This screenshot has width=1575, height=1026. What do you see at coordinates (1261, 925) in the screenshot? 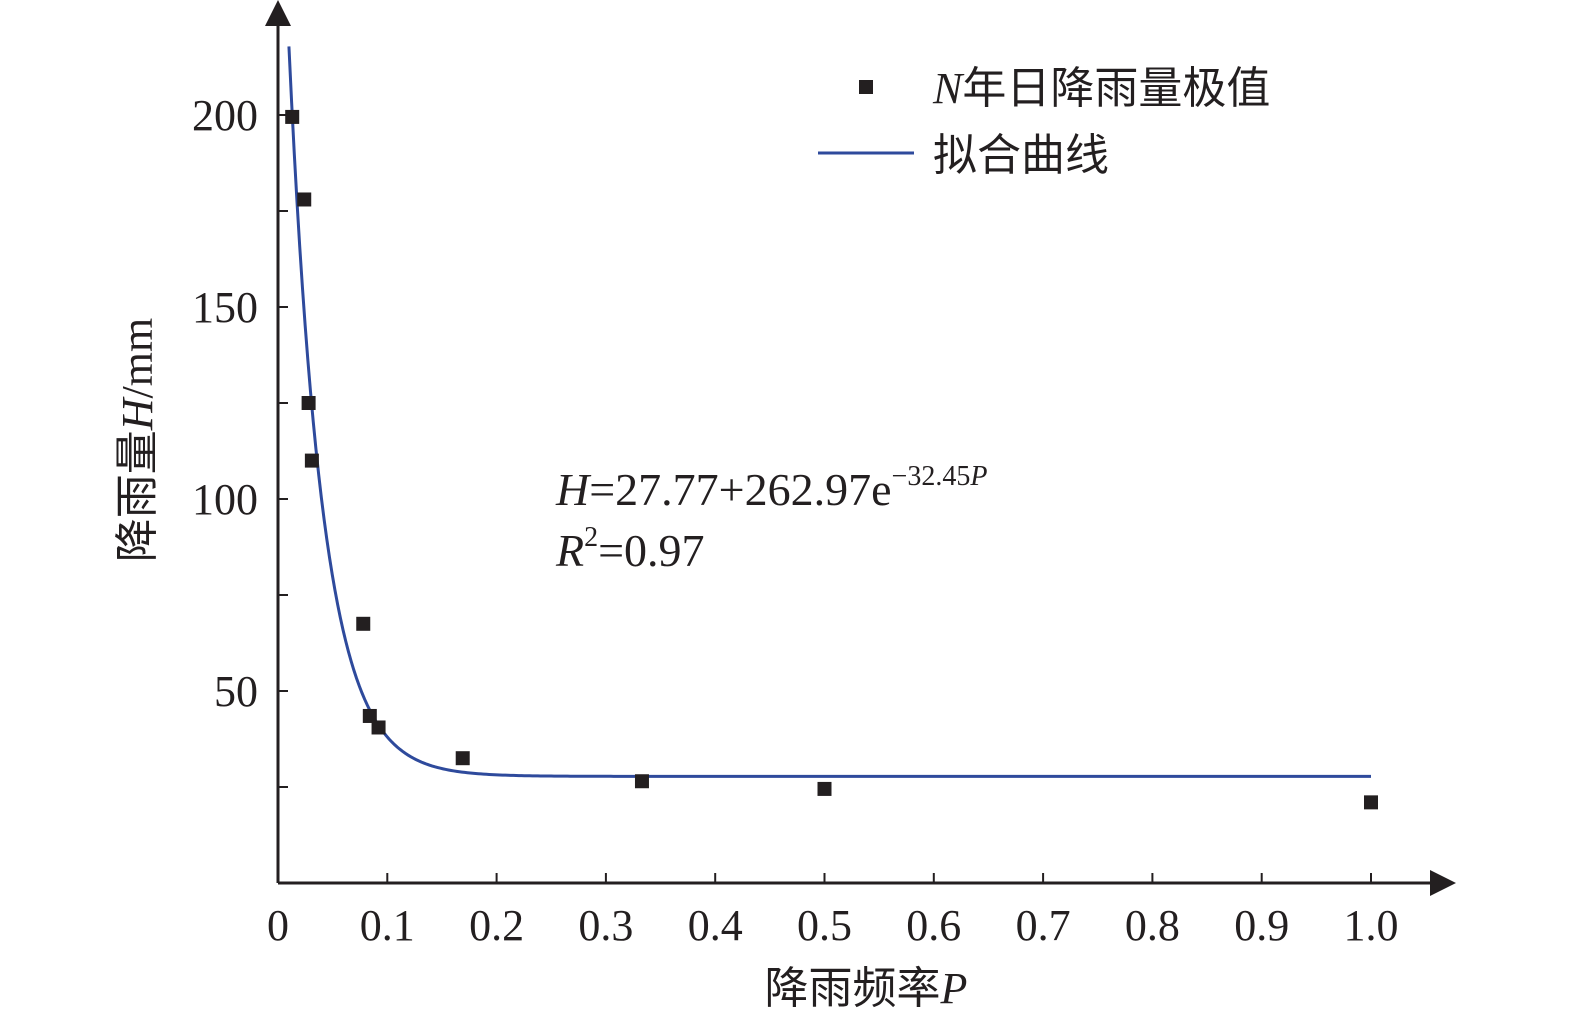
I see `x-tick-label: 0.9` at bounding box center [1261, 925].